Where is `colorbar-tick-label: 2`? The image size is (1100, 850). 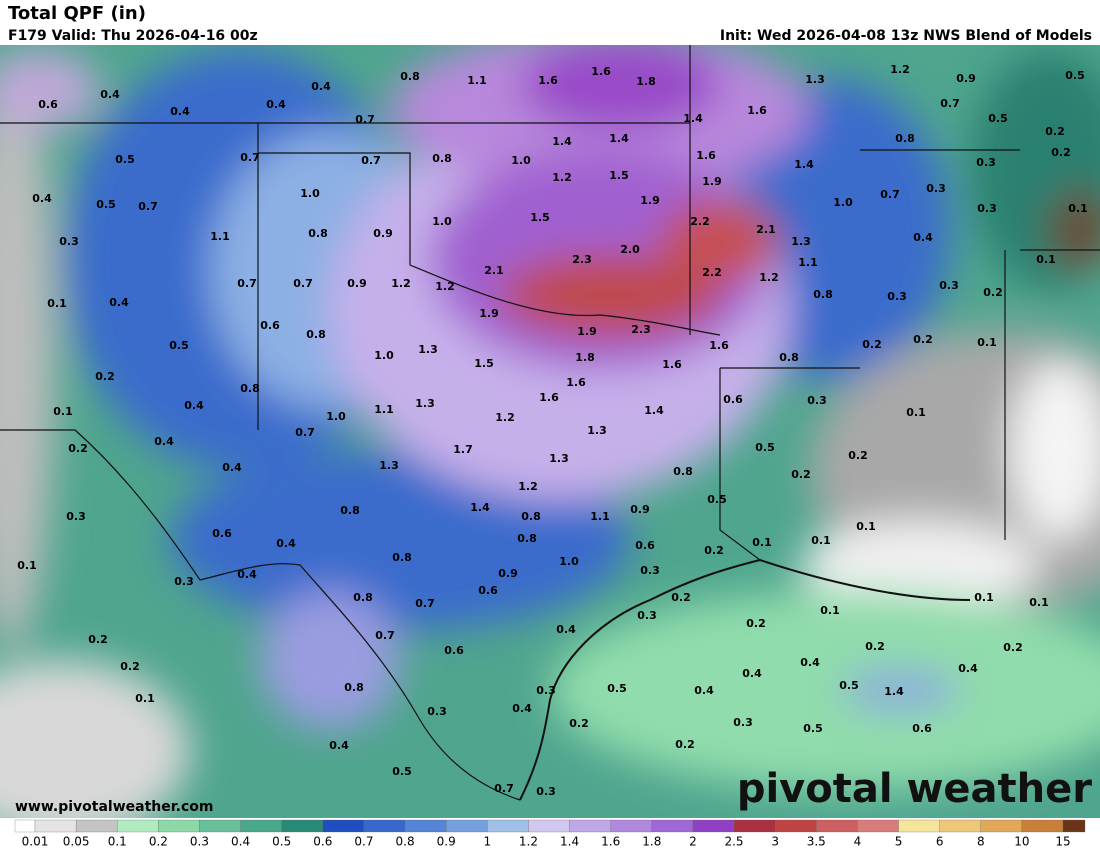
colorbar-tick-label: 2 is located at coordinates (693, 842).